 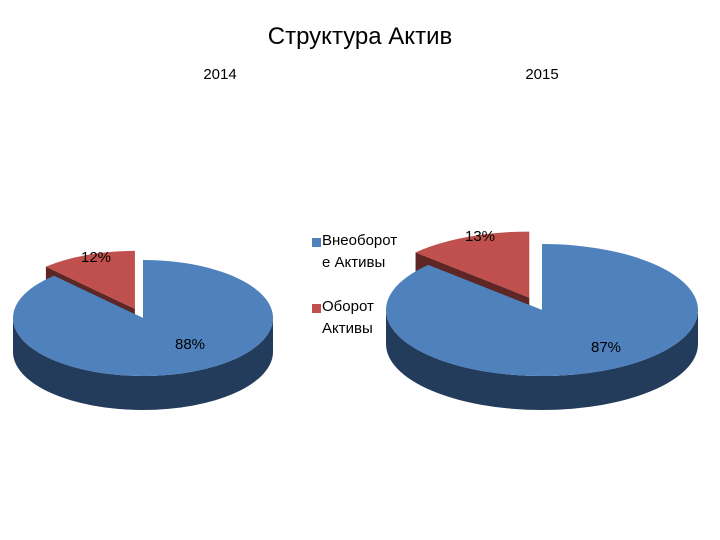 What do you see at coordinates (348, 306) in the screenshot?
I see `legend-label-line1: Оборот` at bounding box center [348, 306].